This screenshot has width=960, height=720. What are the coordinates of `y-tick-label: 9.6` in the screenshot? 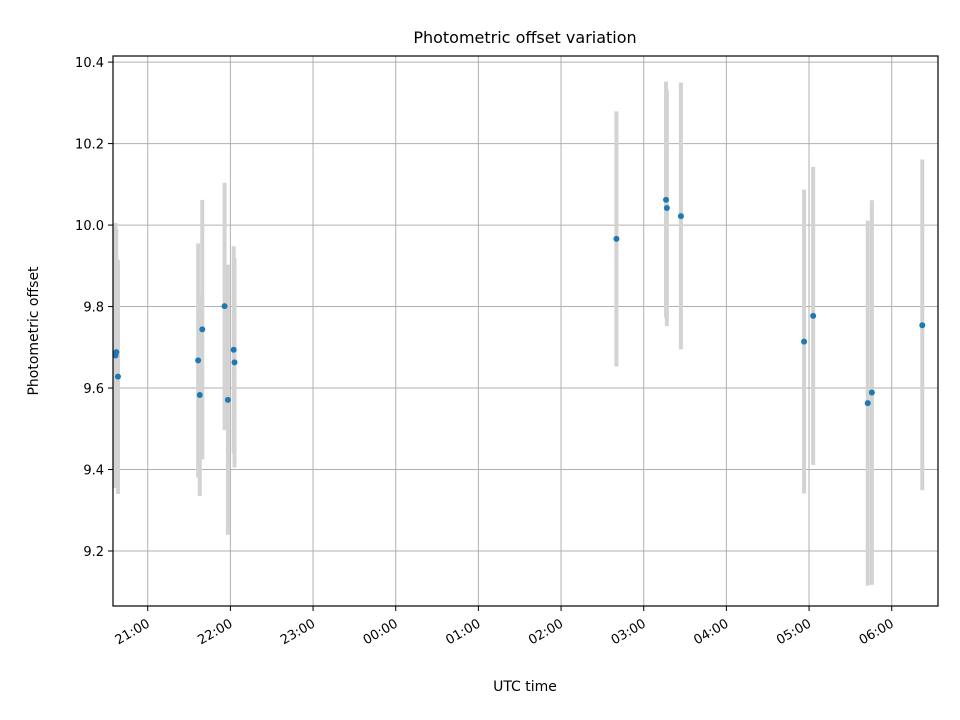 It's located at (93, 389).